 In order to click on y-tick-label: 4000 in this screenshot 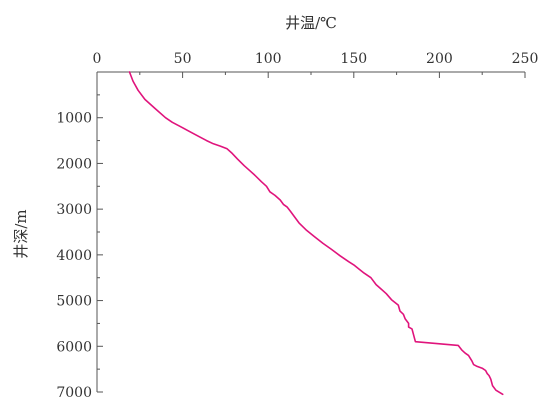, I will do `click(74, 256)`.